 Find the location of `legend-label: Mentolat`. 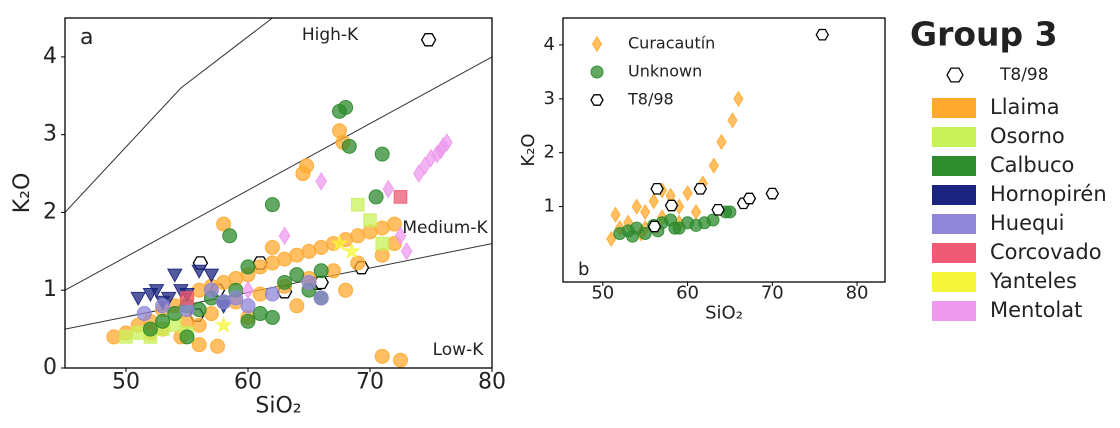

legend-label: Mentolat is located at coordinates (1036, 310).